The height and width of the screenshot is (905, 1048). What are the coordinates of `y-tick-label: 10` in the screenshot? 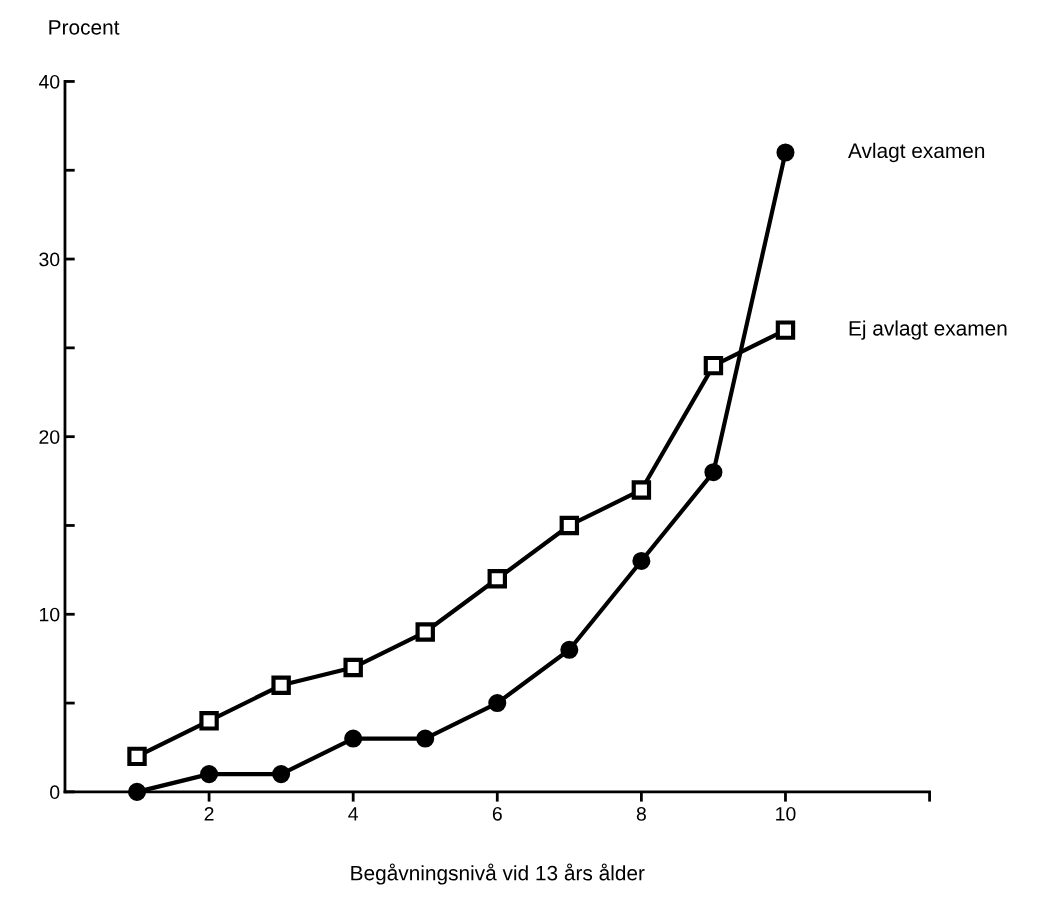 It's located at (49, 614).